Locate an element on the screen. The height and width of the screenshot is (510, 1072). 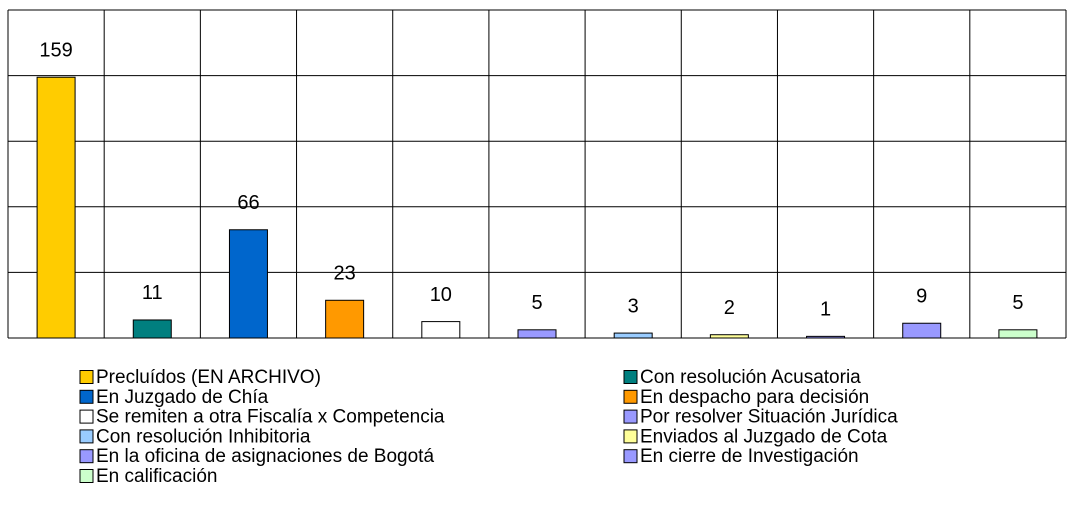
value-label: 2 is located at coordinates (729, 308).